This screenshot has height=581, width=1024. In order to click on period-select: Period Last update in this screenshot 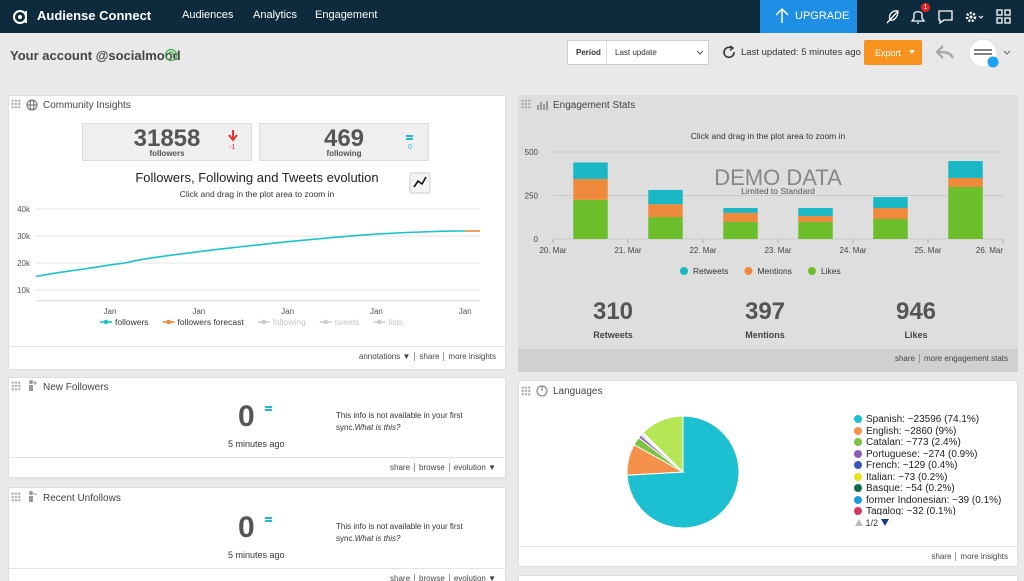, I will do `click(638, 52)`.